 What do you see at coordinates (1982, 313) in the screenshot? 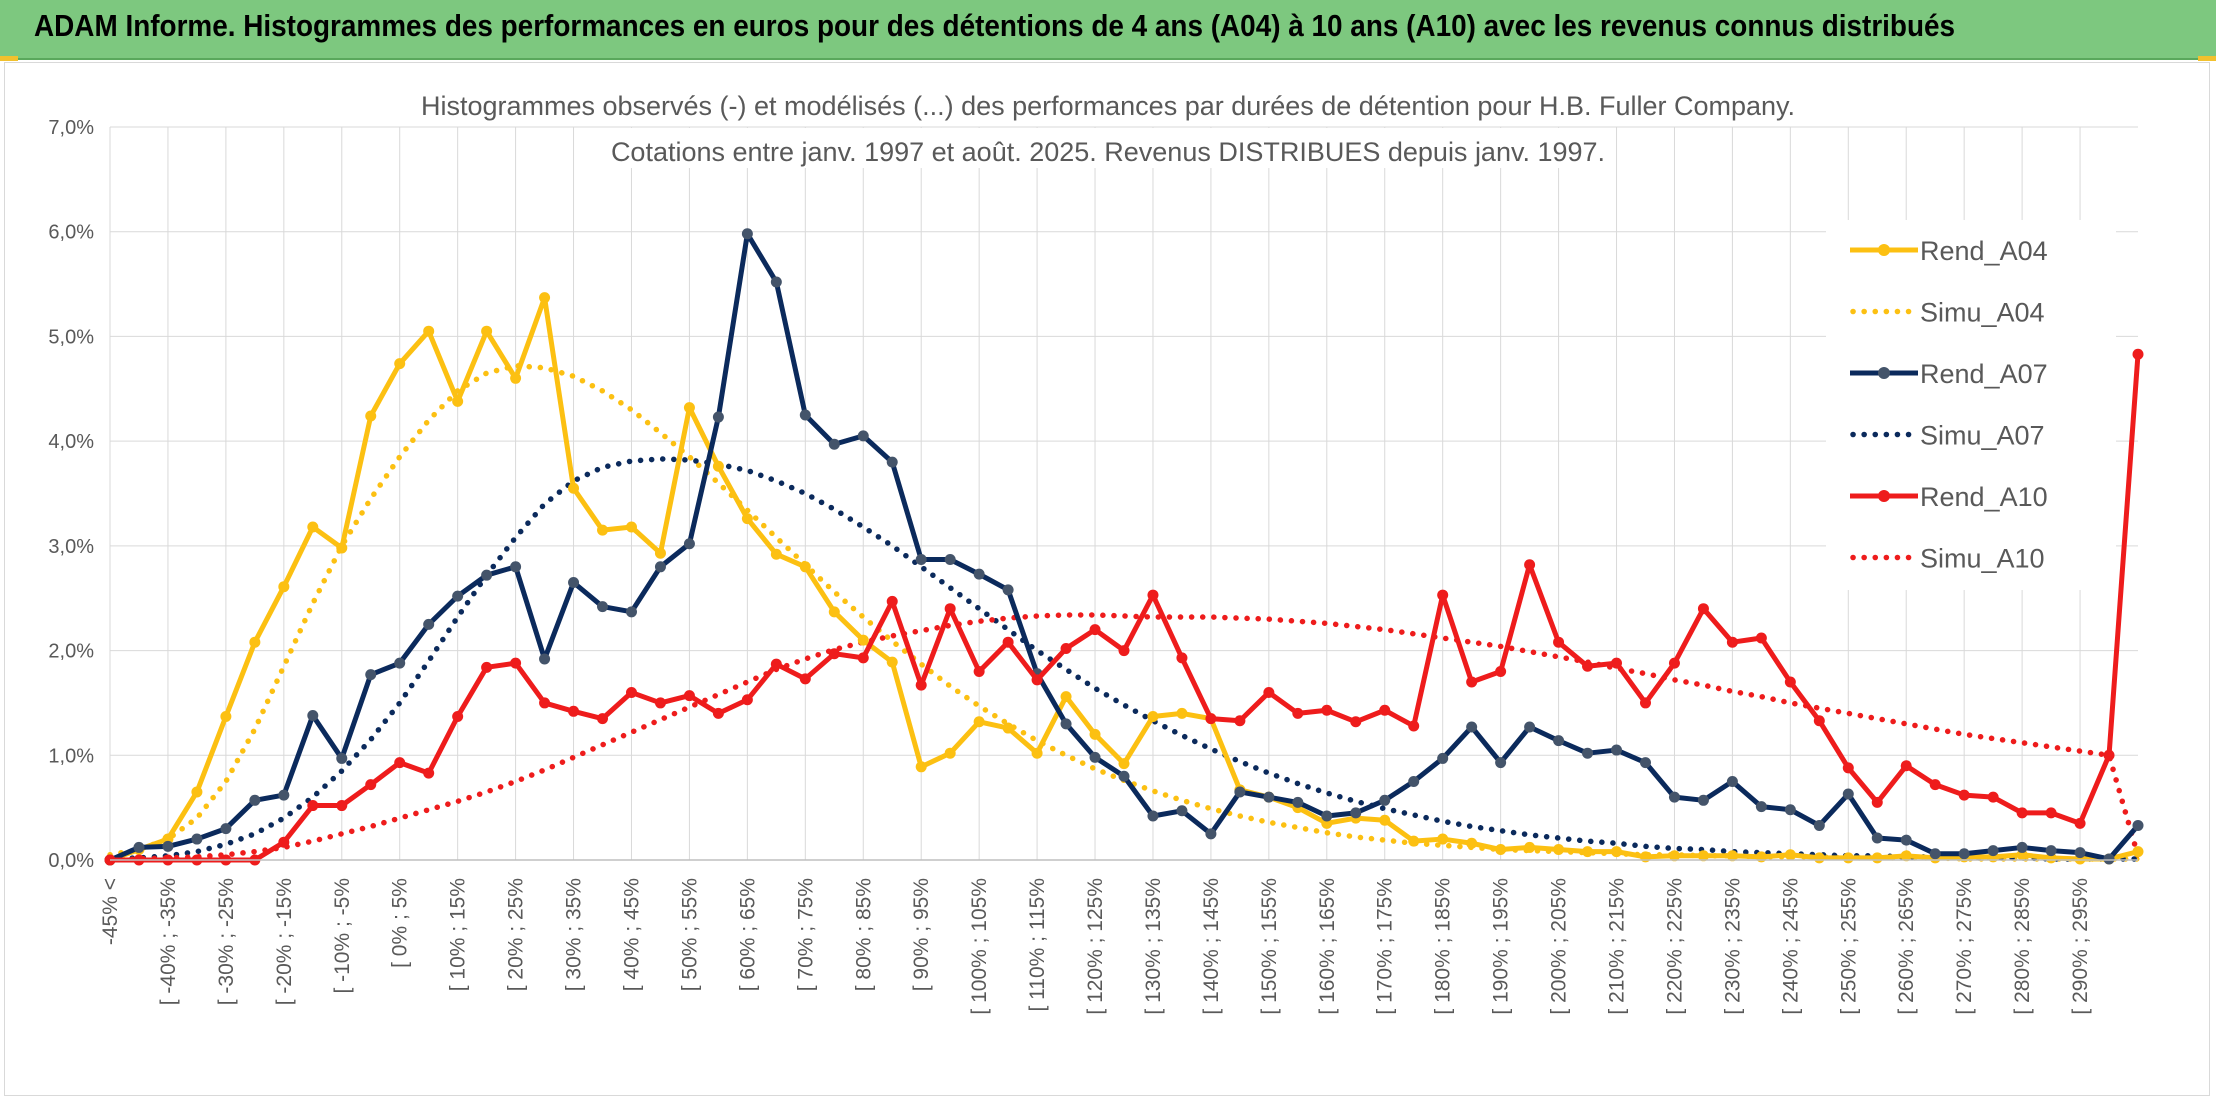
I see `legend-label: Simu_A04` at bounding box center [1982, 313].